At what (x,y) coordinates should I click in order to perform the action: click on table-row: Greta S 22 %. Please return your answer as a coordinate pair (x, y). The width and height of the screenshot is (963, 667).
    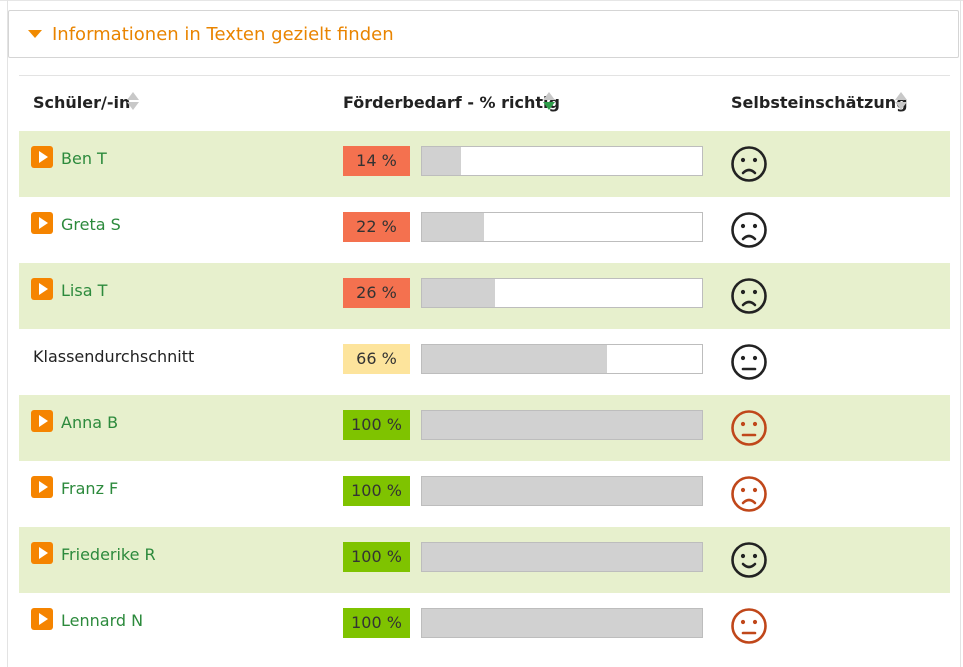
    Looking at the image, I should click on (484, 230).